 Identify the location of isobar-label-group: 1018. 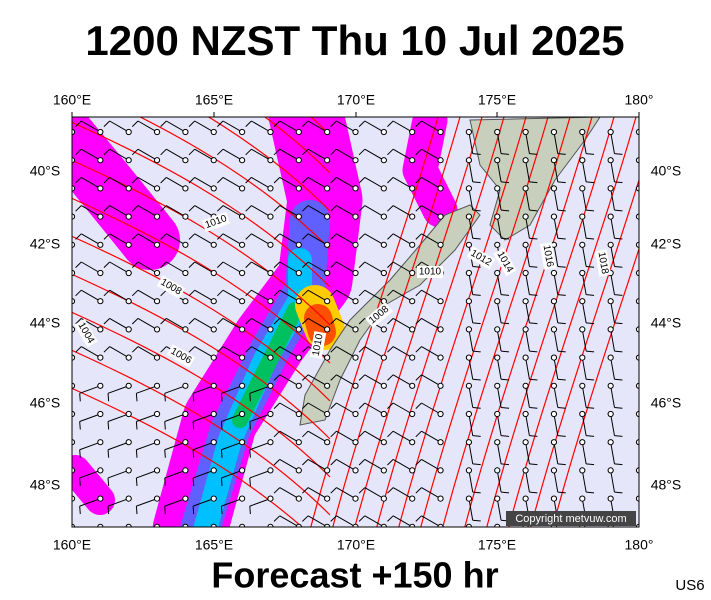
(603, 263).